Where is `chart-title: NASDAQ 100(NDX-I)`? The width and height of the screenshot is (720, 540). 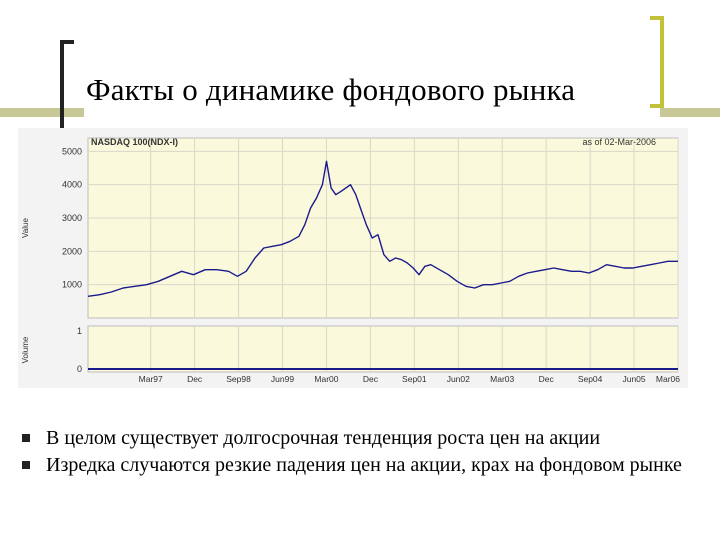
chart-title: NASDAQ 100(NDX-I) is located at coordinates (134, 142).